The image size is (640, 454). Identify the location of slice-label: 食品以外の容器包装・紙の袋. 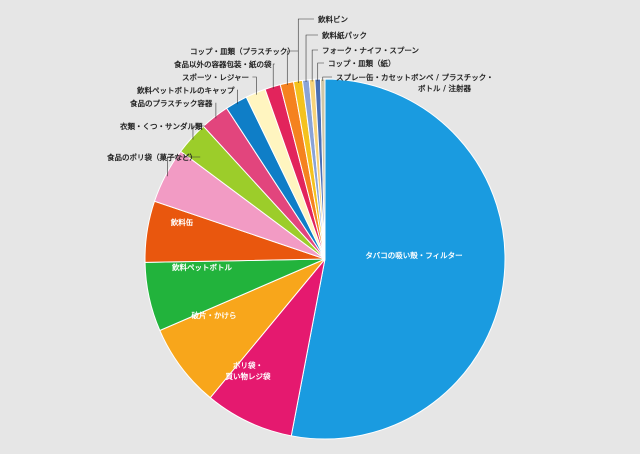
(223, 64).